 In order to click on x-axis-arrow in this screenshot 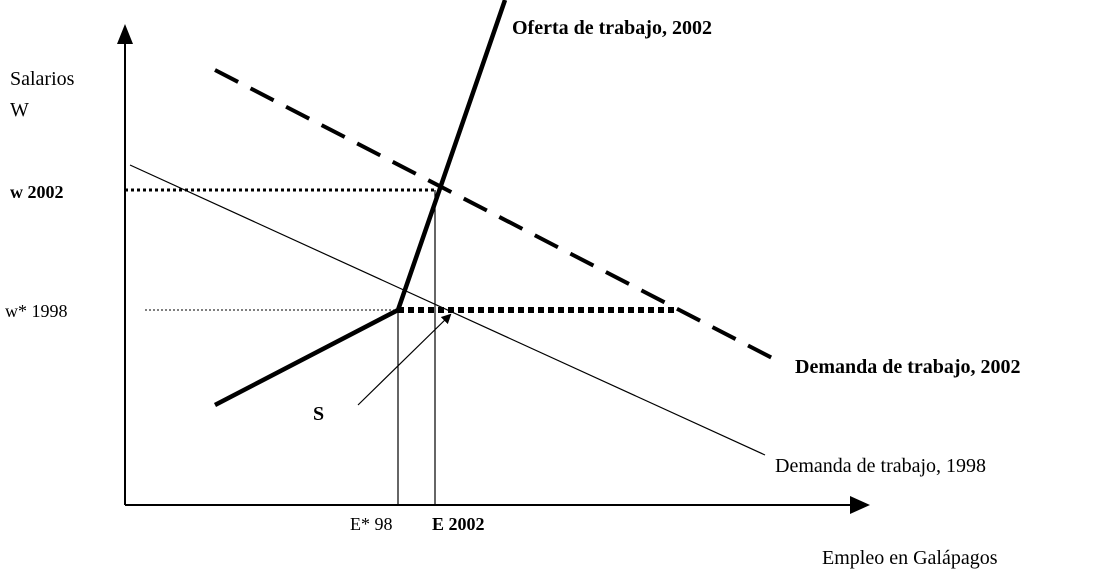, I will do `click(860, 505)`.